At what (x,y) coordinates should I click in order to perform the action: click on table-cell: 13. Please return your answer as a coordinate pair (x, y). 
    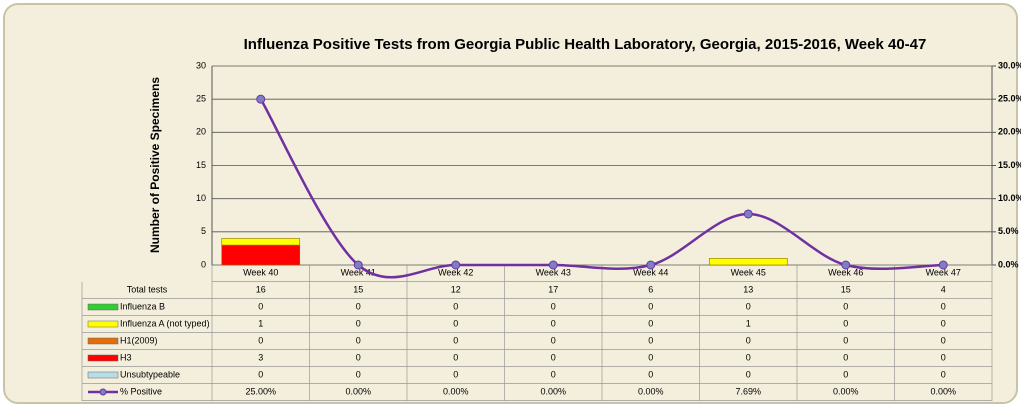
    Looking at the image, I should click on (748, 289).